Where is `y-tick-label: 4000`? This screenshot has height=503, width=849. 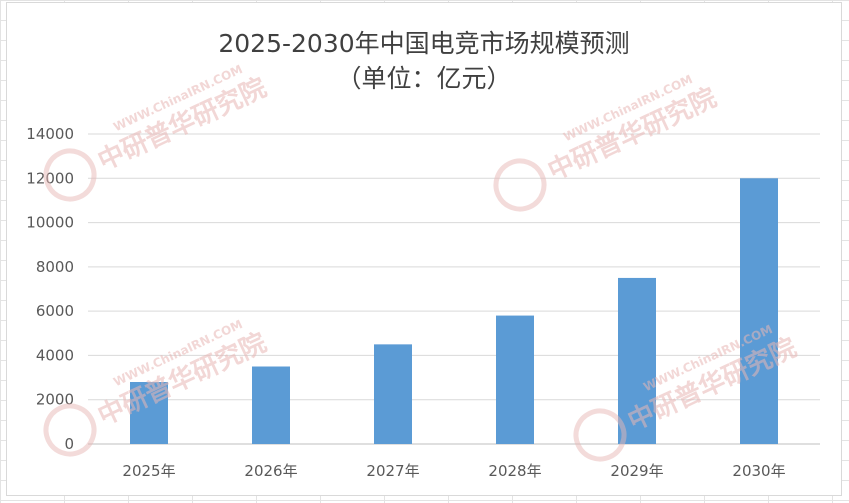 y-tick-label: 4000 is located at coordinates (55, 355).